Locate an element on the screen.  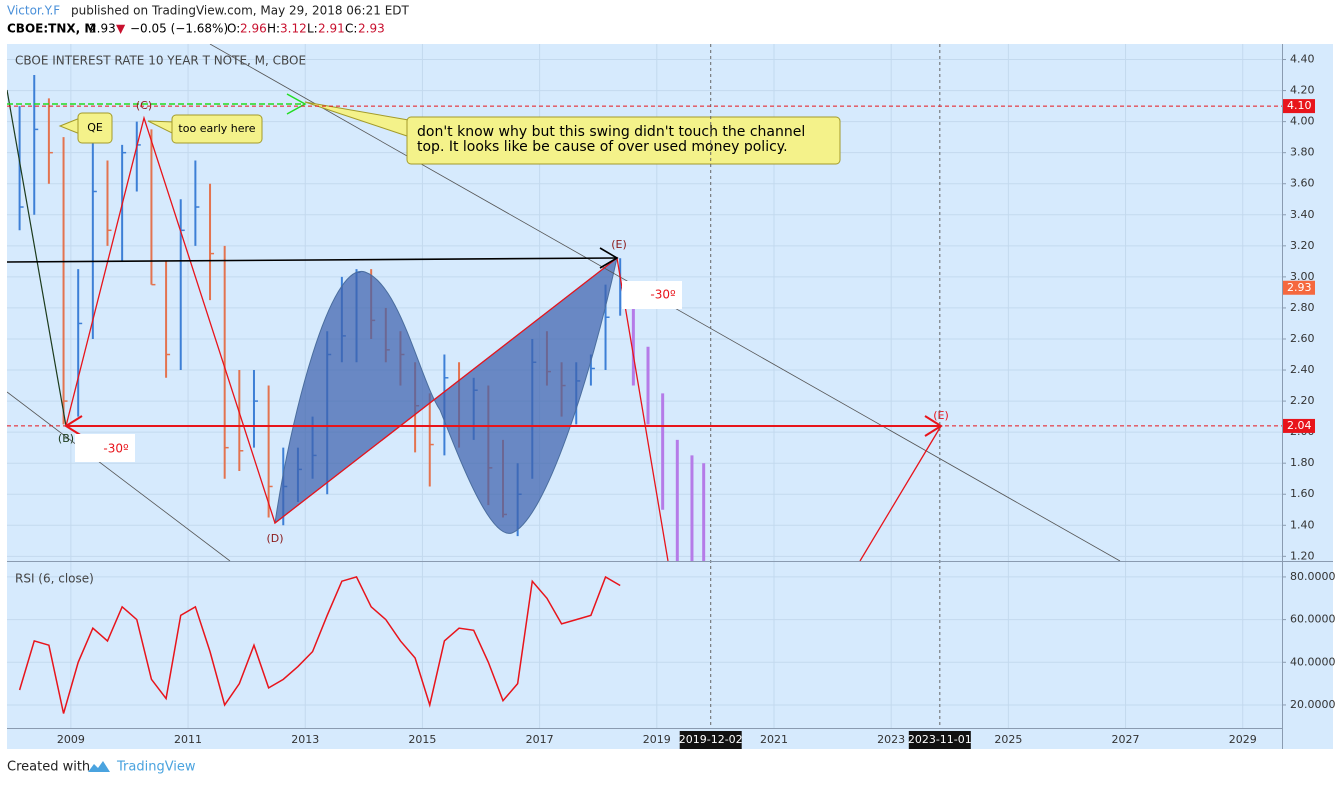
y-tick-label: 80.0000 is located at coordinates (1313, 576).